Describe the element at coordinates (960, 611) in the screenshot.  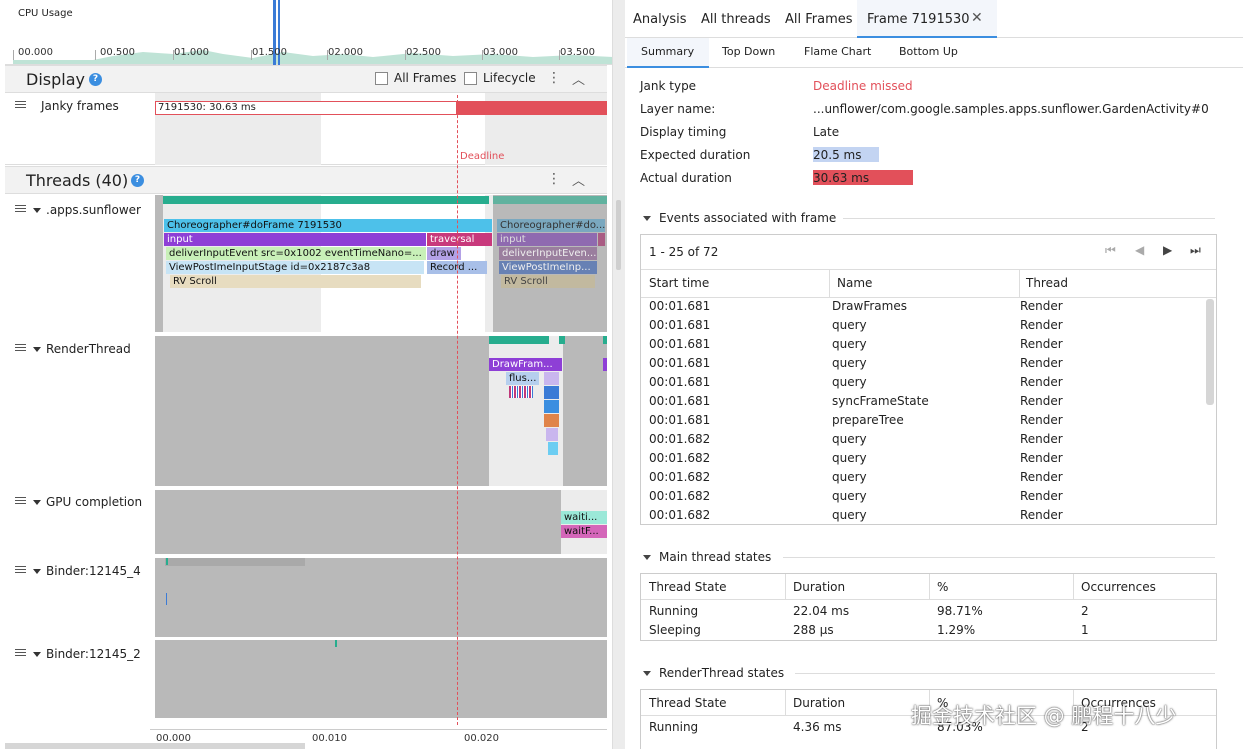
I see `main-state-cell: 98.71%` at that location.